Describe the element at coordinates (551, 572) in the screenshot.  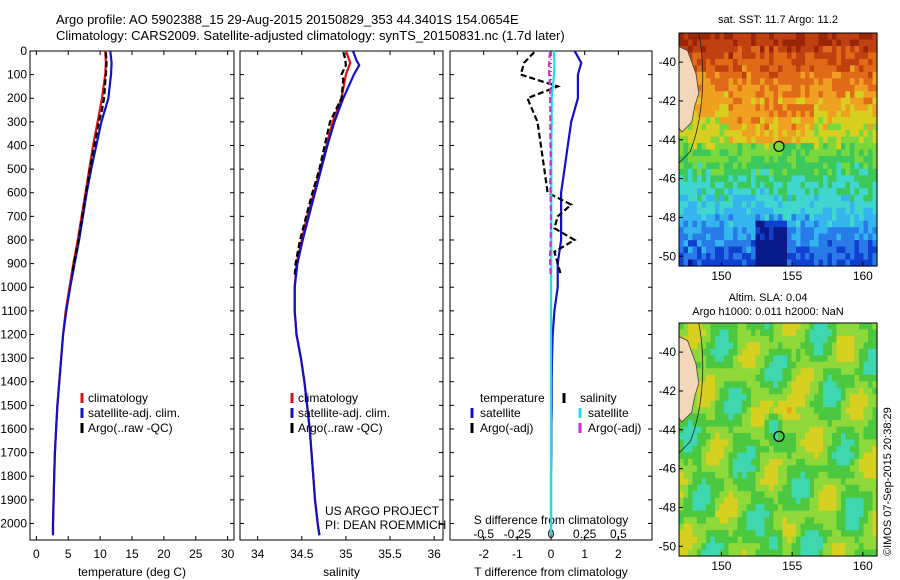
I see `x-axis-label: T difference from climatology` at that location.